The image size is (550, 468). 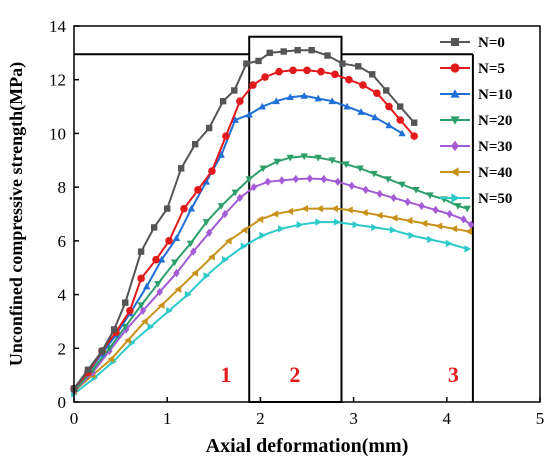 I want to click on x-tick-label: 4, so click(x=447, y=418).